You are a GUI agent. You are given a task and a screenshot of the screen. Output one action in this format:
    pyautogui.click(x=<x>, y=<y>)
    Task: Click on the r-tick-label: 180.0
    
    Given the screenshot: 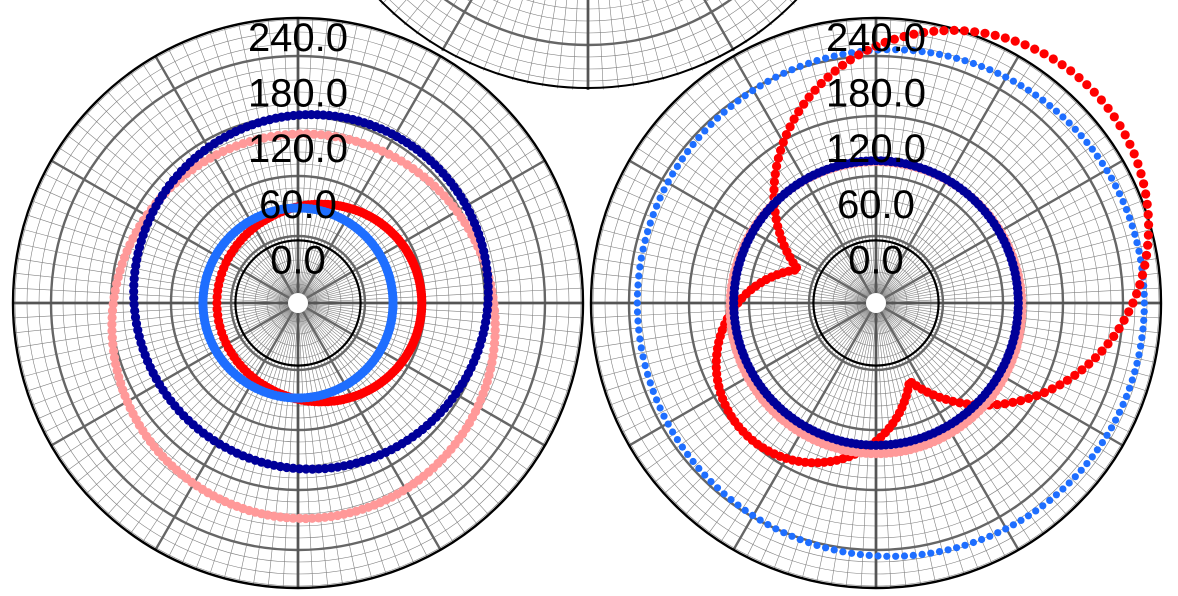 What is the action you would take?
    pyautogui.click(x=298, y=94)
    